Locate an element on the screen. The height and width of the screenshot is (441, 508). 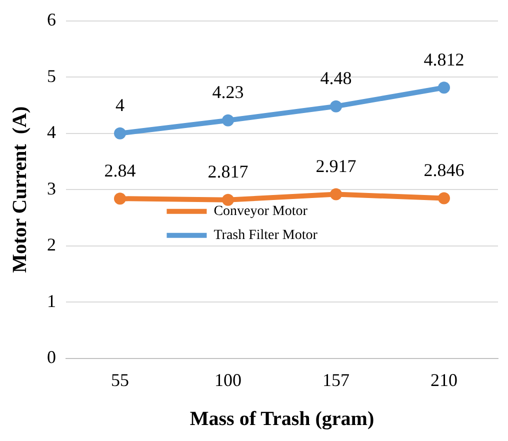
y-tick-label: 1 is located at coordinates (51, 300).